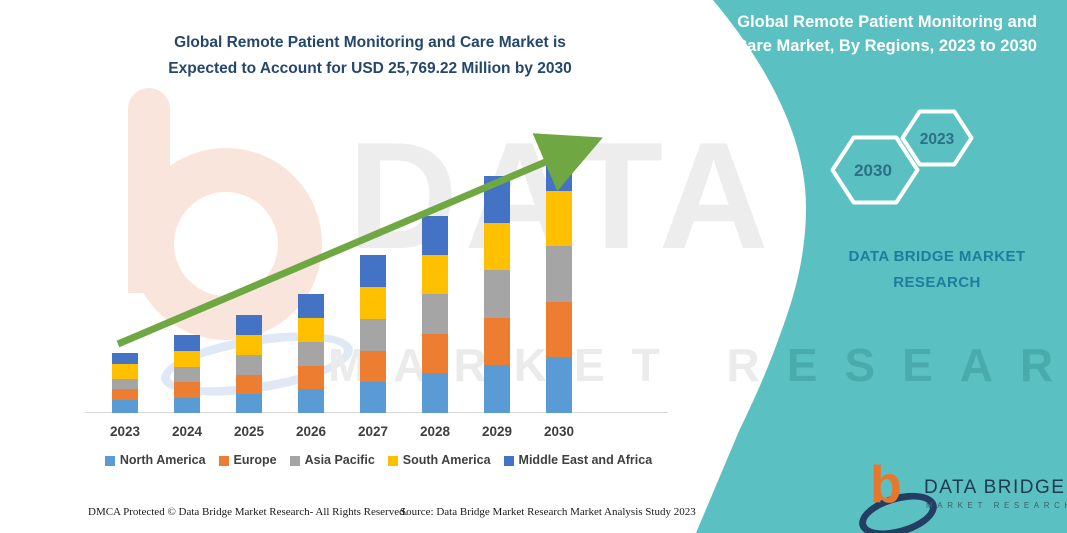 The width and height of the screenshot is (1067, 533). I want to click on logo-name: DATA BRIDGE, so click(995, 487).